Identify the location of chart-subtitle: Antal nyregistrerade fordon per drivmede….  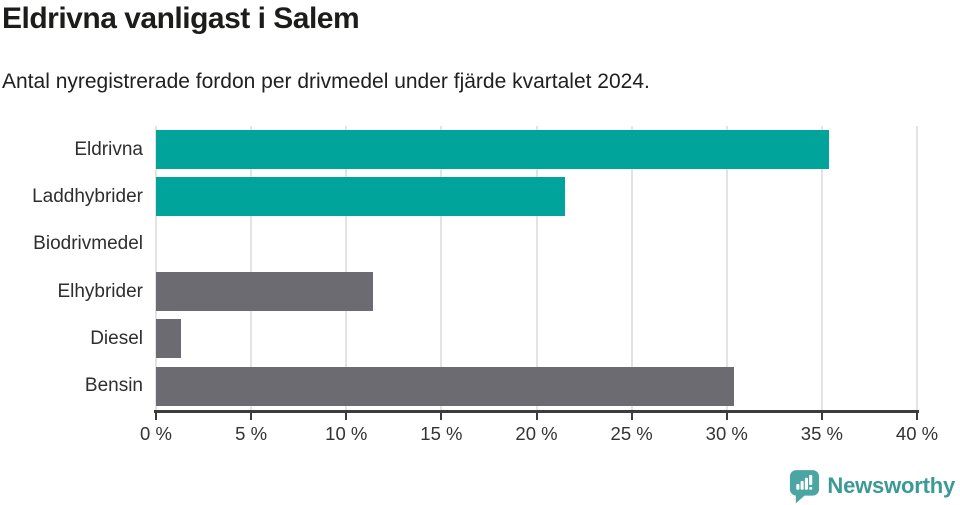
(326, 81).